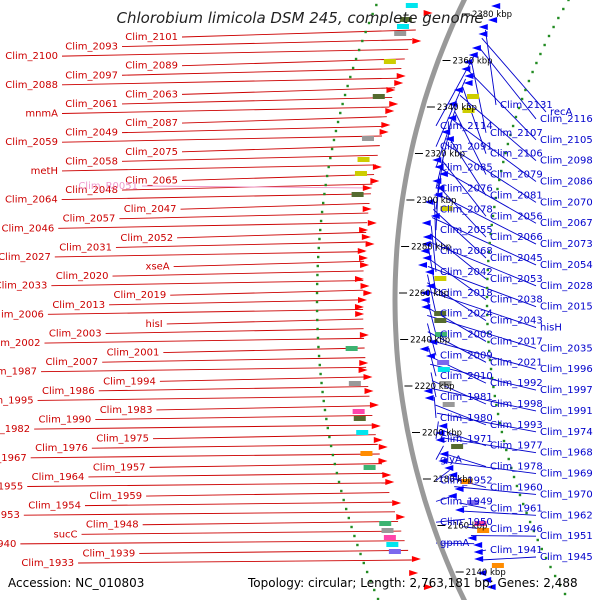 The image size is (600, 604). Describe the element at coordinates (112, 525) in the screenshot. I see `gene-label: Clim_1948` at that location.